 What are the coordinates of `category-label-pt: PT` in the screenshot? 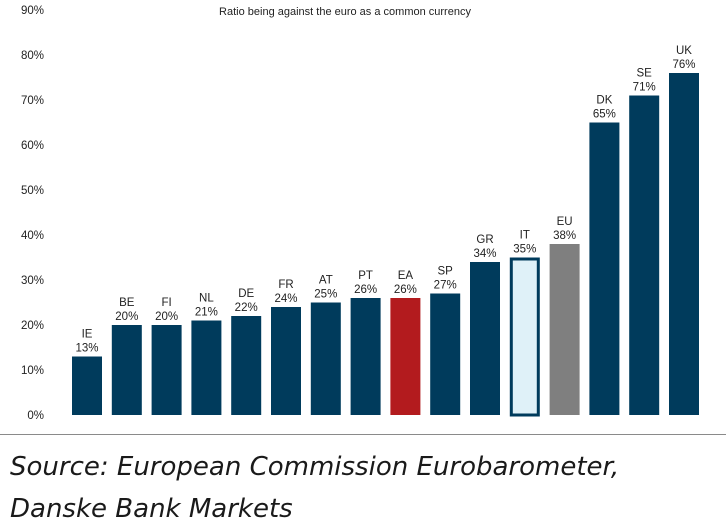 It's located at (365, 276).